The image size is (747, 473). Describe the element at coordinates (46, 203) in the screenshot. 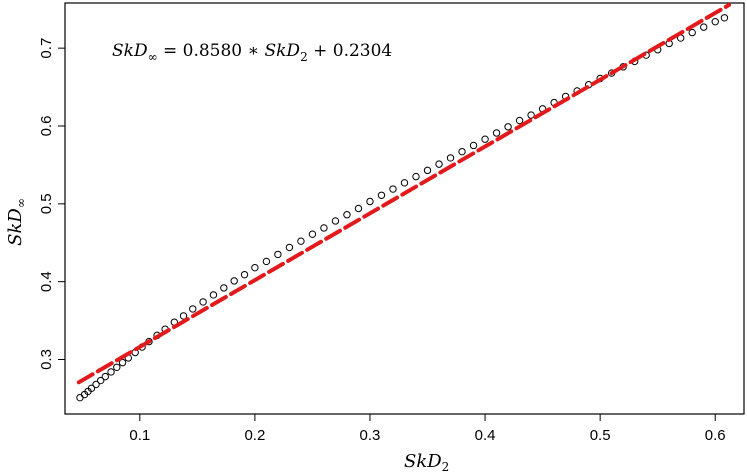

I see `y-tick-label: 0.5` at that location.